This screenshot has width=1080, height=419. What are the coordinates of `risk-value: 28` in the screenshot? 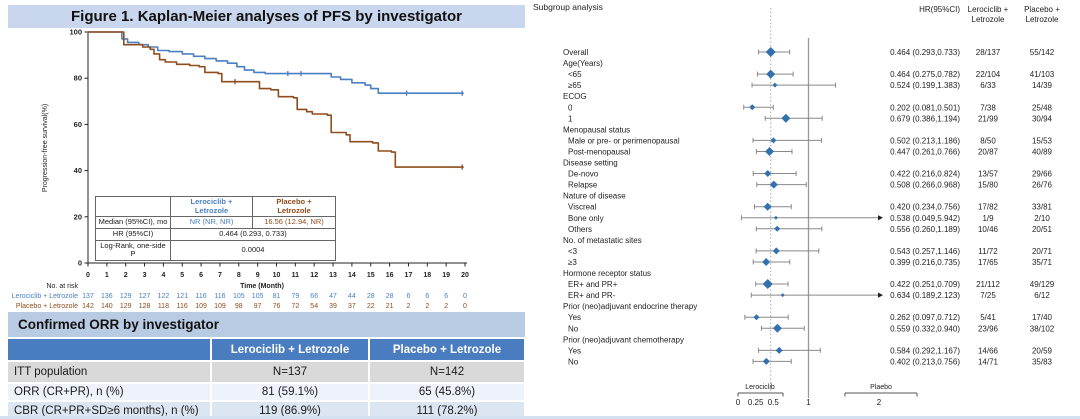 It's located at (371, 296).